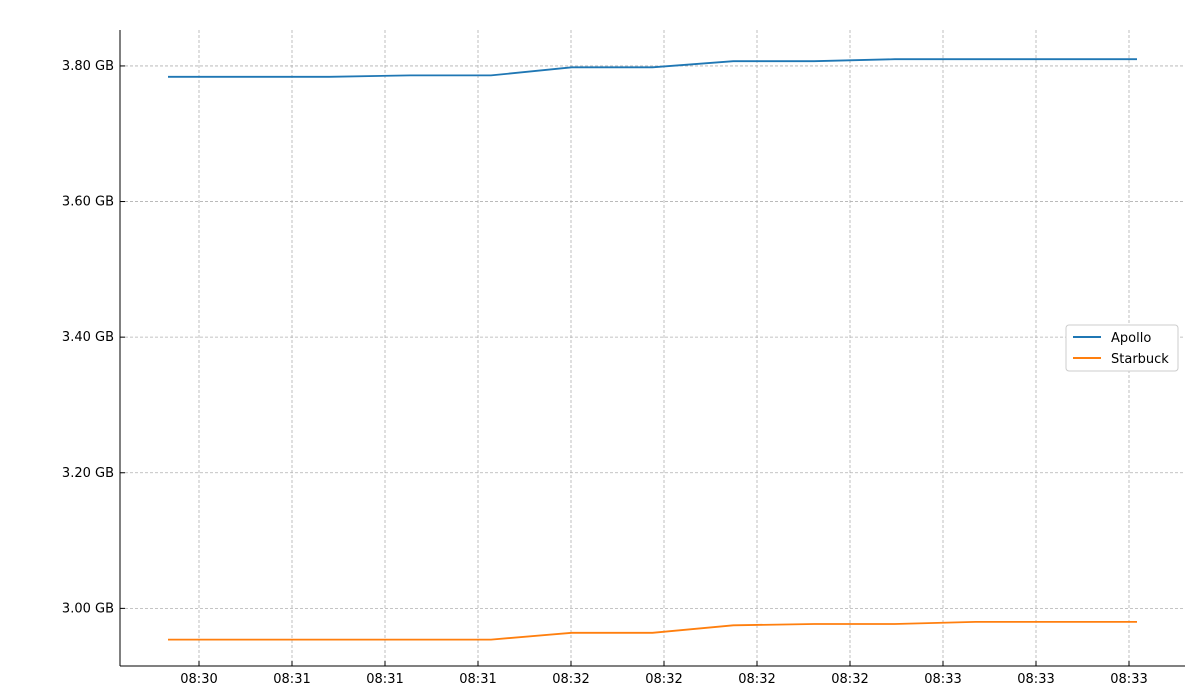 This screenshot has height=700, width=1200. Describe the element at coordinates (88, 202) in the screenshot. I see `y-tick-label: 3.60 GB` at that location.